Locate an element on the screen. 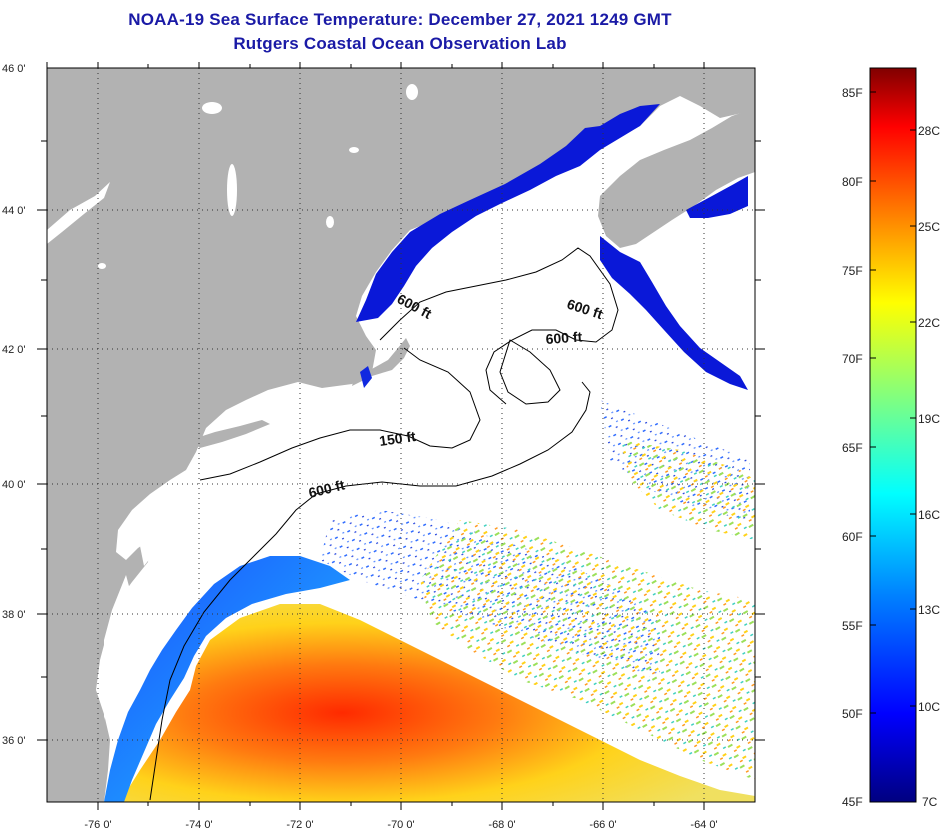  lon-label-74: -74 0' is located at coordinates (198, 825).